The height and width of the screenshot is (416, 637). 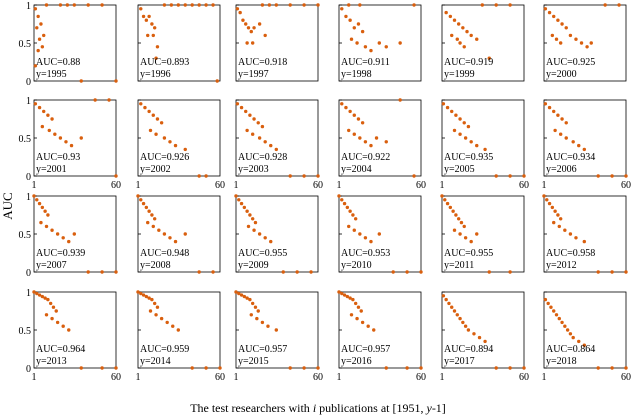 What do you see at coordinates (253, 169) in the screenshot?
I see `year-label: y=2003` at bounding box center [253, 169].